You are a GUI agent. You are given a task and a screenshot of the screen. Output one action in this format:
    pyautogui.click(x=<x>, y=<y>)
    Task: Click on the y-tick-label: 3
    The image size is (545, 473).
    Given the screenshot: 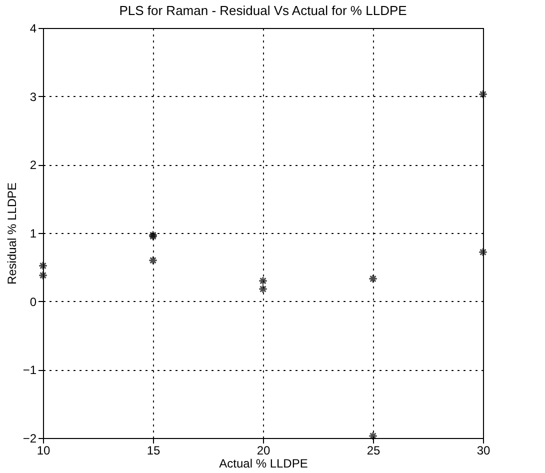 What is the action you would take?
    pyautogui.click(x=33, y=97)
    